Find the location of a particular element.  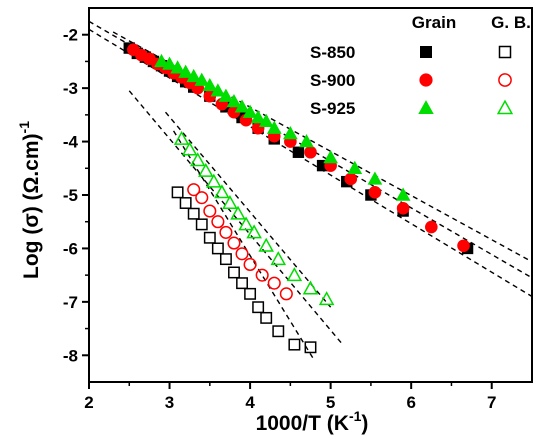

series-s-900-gb is located at coordinates (240, 242).